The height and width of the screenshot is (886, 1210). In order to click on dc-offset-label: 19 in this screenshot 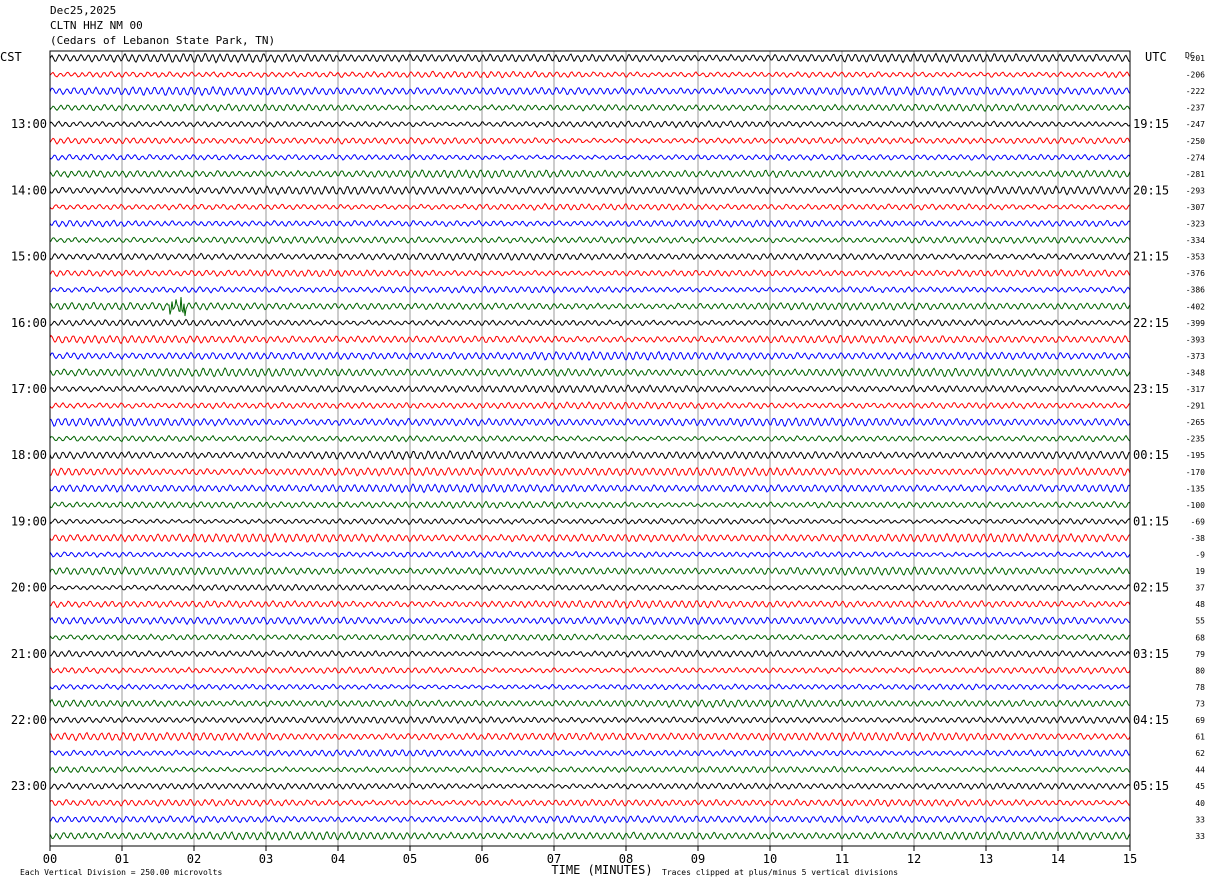, I will do `click(1200, 571)`.